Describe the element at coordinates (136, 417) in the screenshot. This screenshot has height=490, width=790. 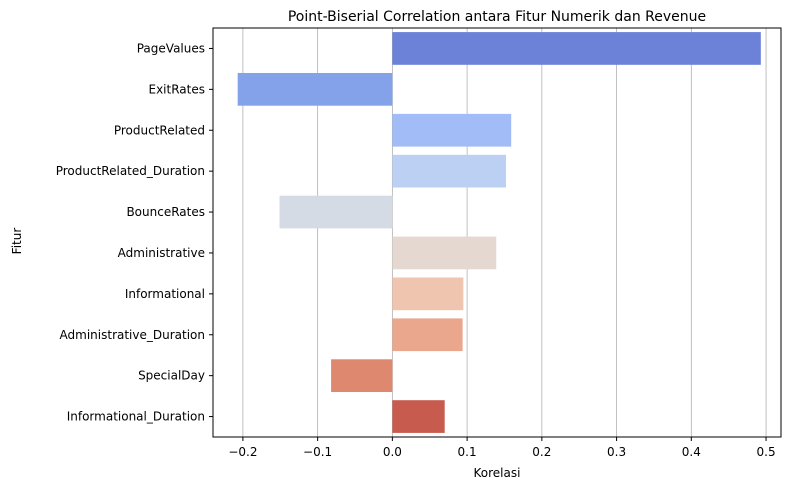
I see `y-tick-label: Informational_Duration` at that location.